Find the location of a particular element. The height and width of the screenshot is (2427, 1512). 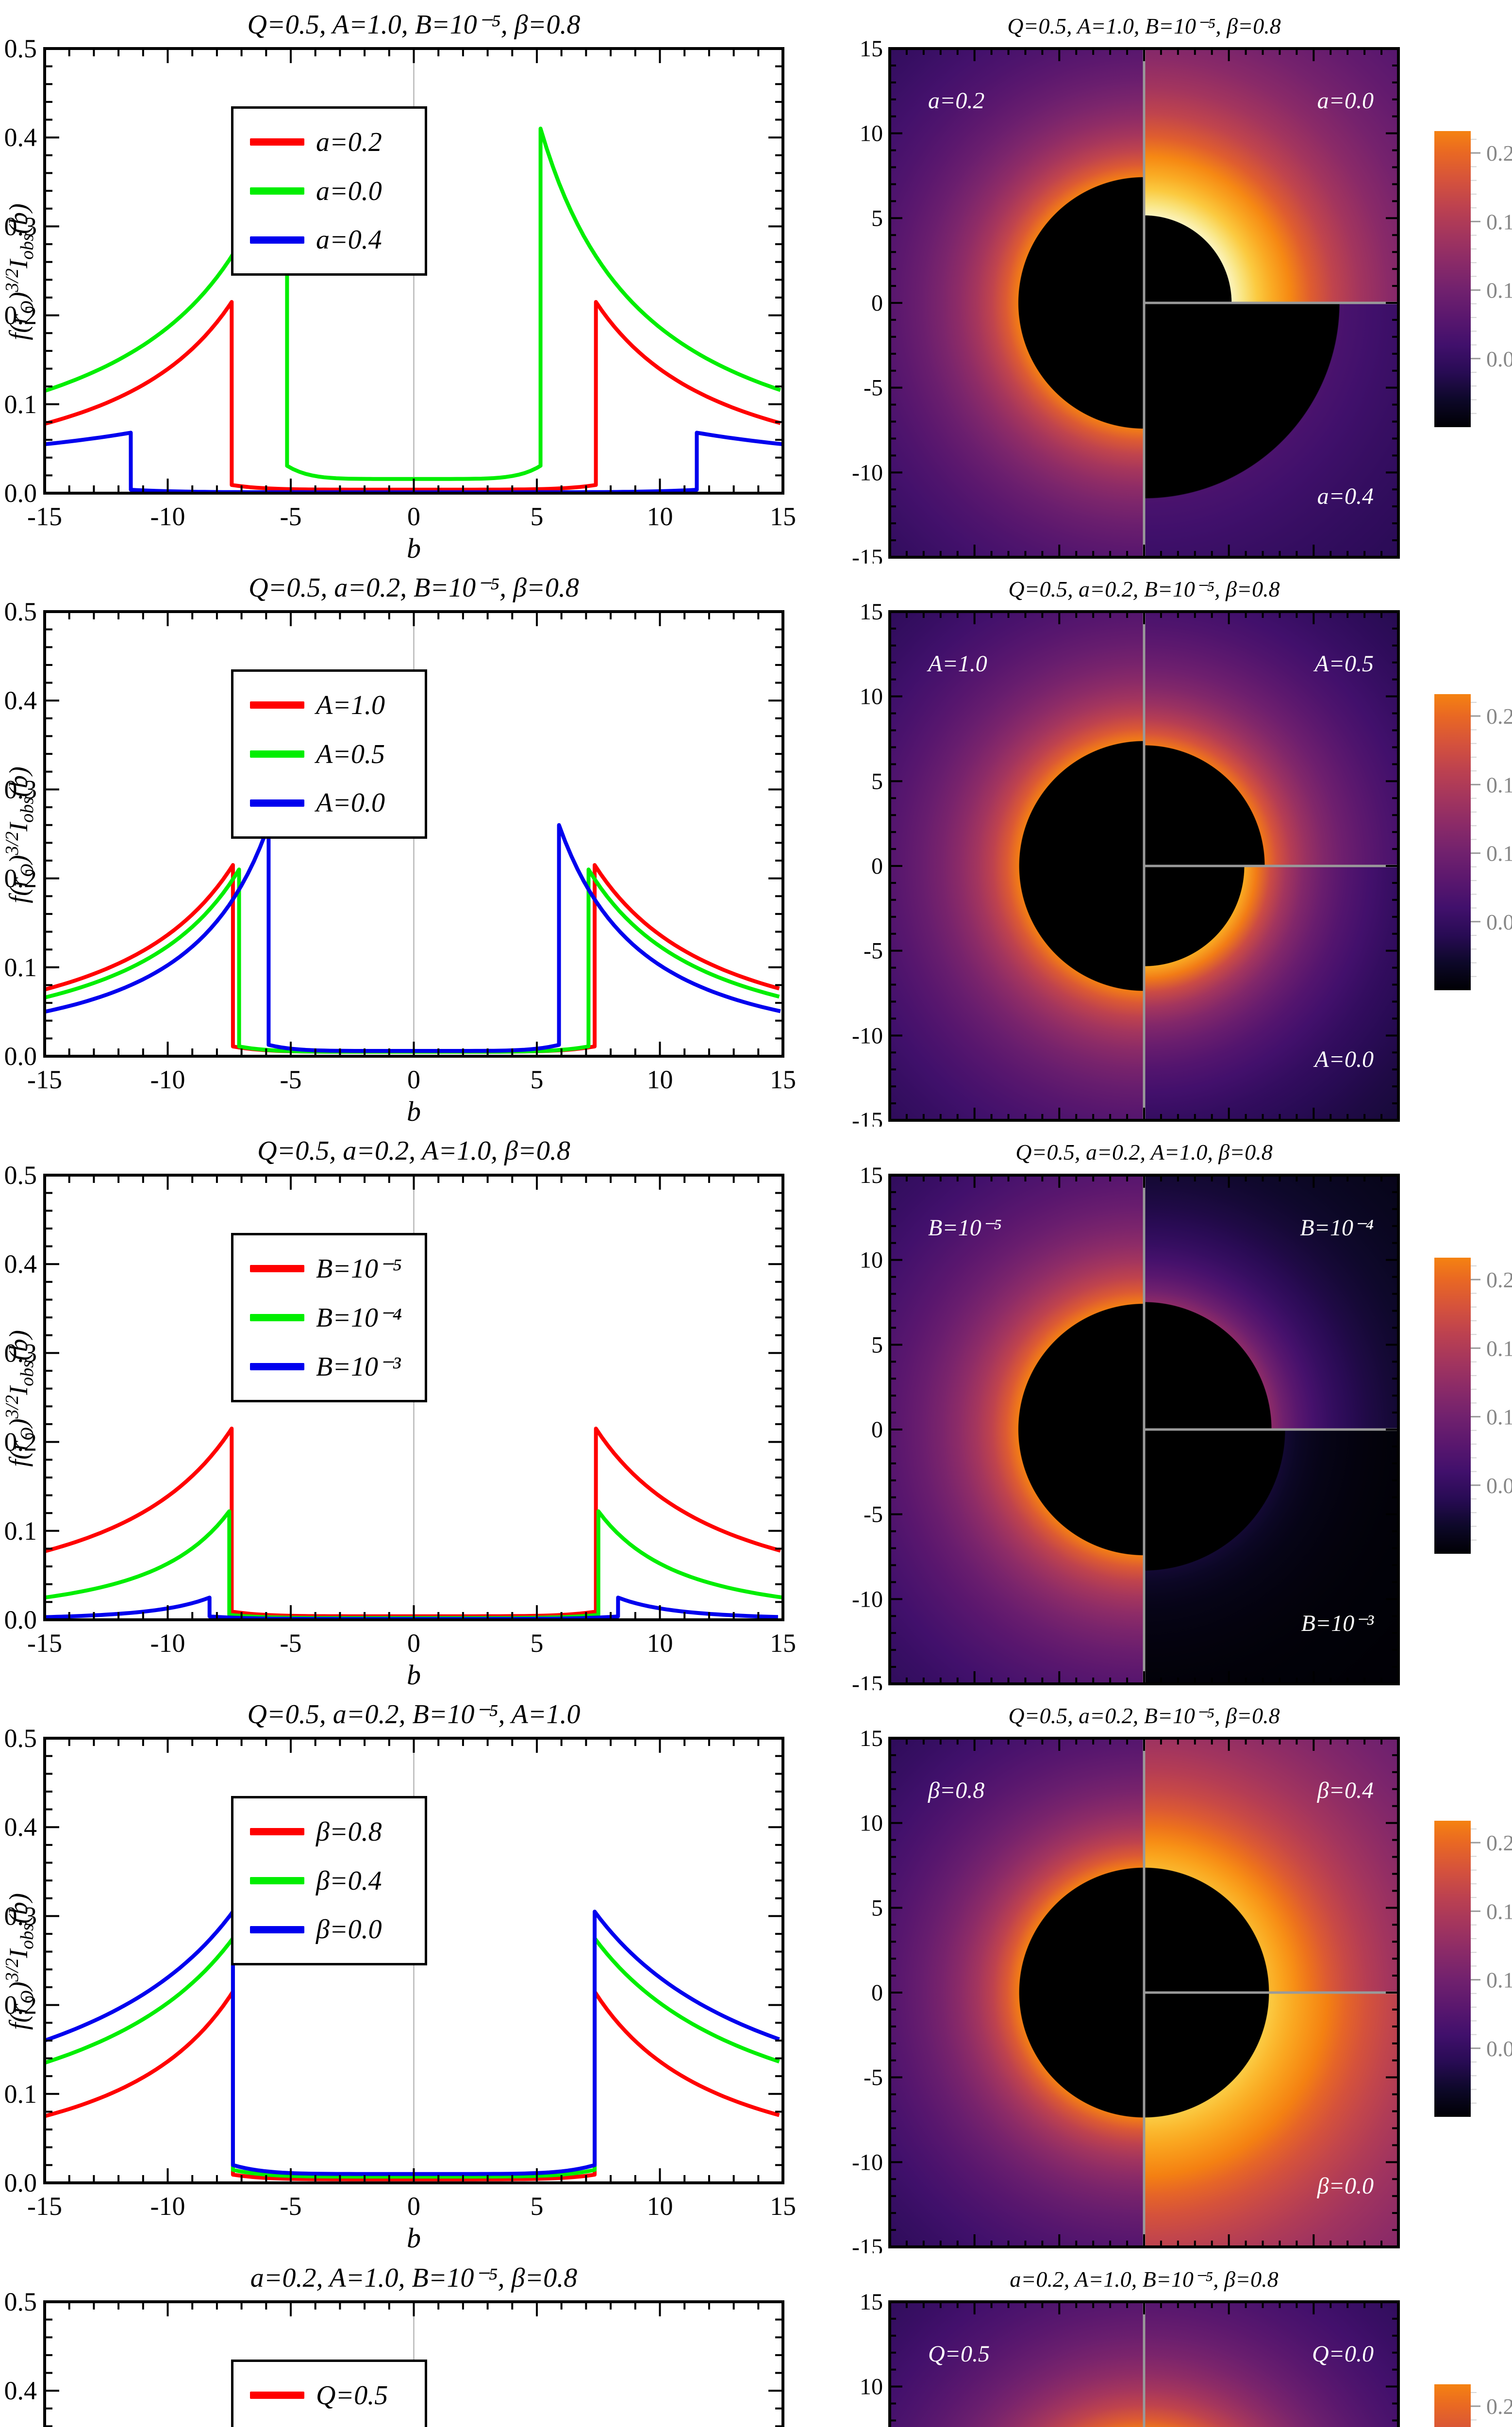

svg-text: 0.05 is located at coordinates (1499, 2048).